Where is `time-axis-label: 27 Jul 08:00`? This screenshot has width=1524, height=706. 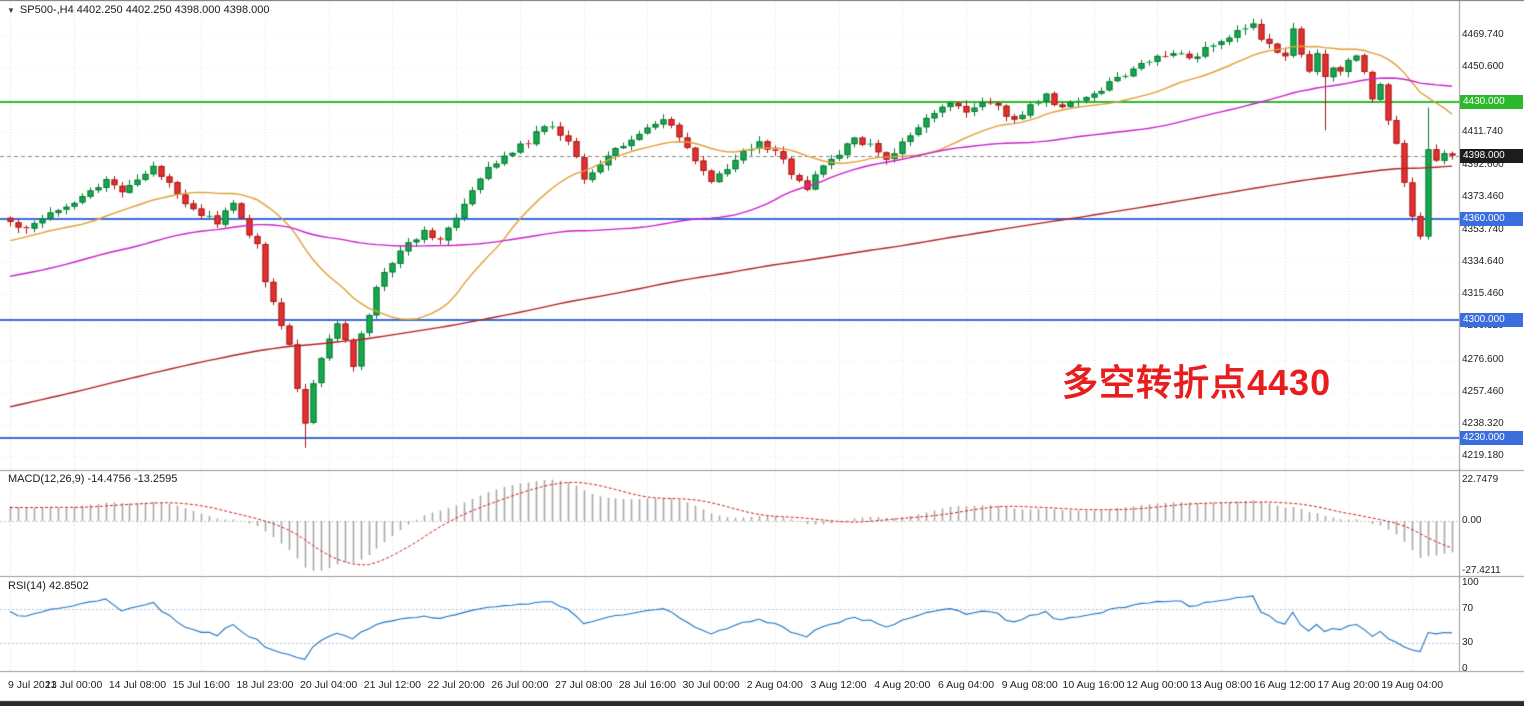
time-axis-label: 27 Jul 08:00 is located at coordinates (584, 685).